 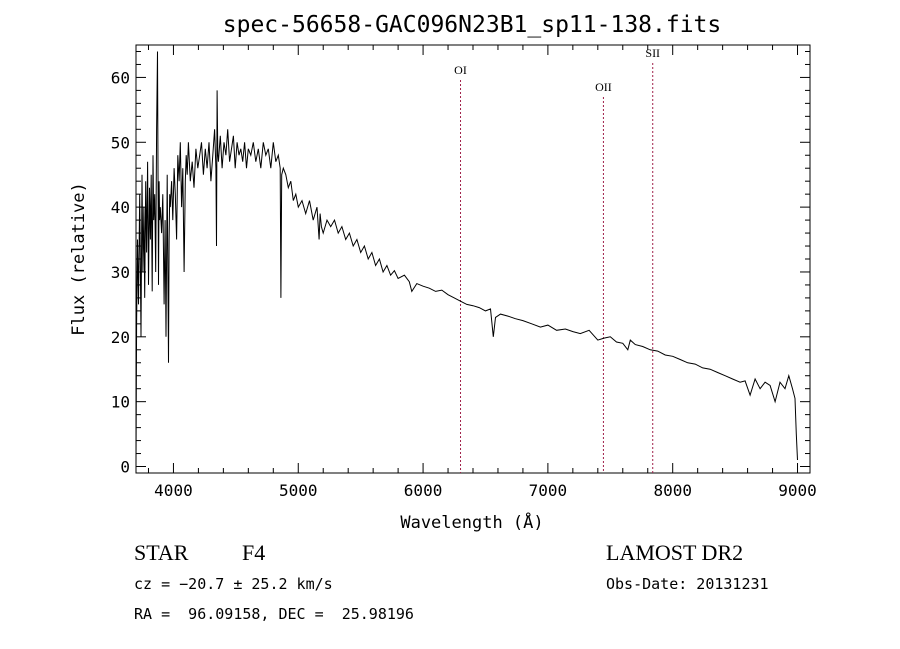 I want to click on coordinates: RA = 96.09158, DEC = 25.98196, so click(x=274, y=614).